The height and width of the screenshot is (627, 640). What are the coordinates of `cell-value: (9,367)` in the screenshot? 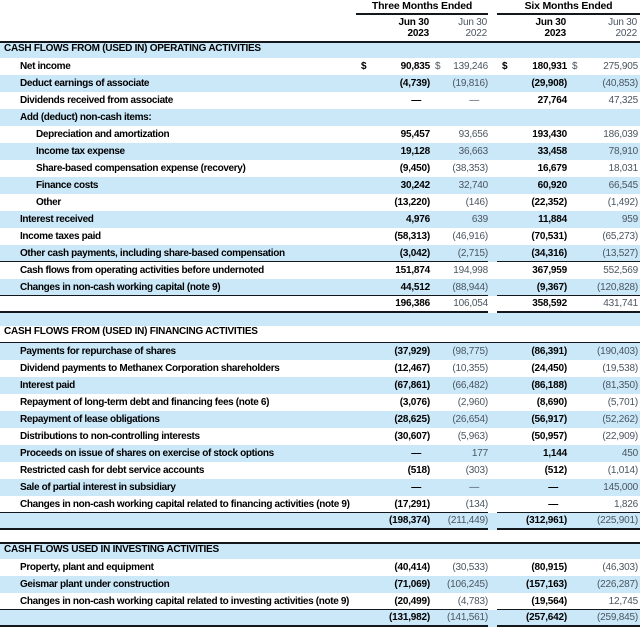 It's located at (551, 287).